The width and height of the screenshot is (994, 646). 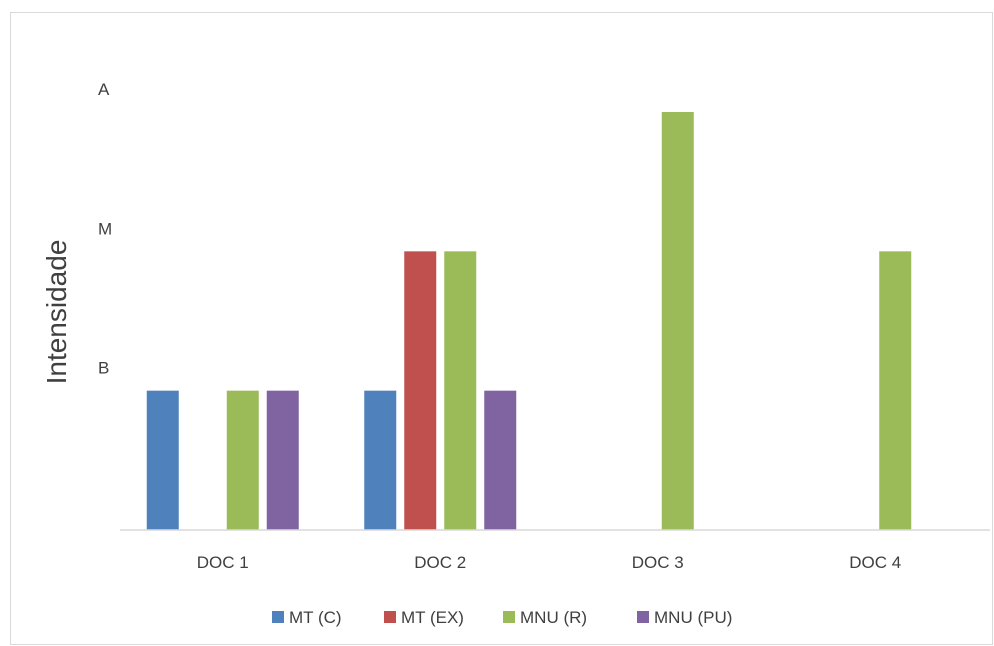 I want to click on y-level-labels: B M A, so click(x=105, y=229).